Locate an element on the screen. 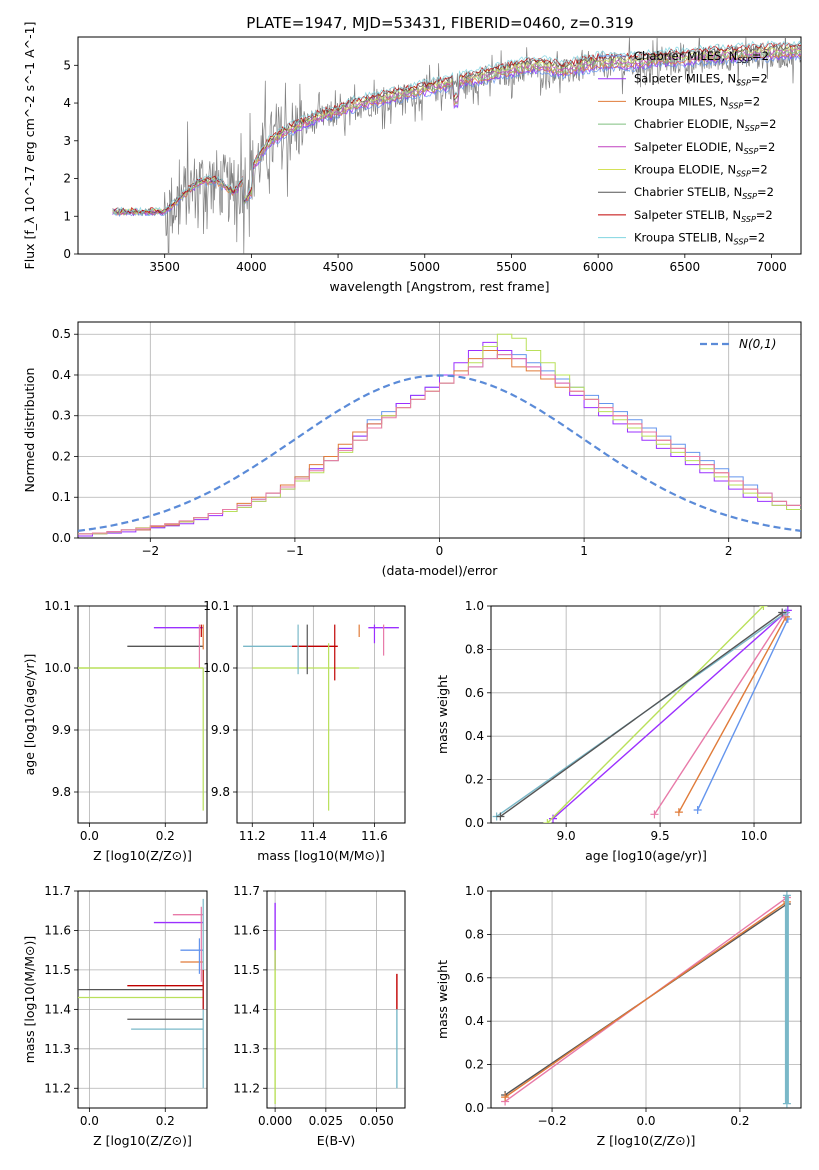  y-tick-label: 0.5 is located at coordinates (61, 334).